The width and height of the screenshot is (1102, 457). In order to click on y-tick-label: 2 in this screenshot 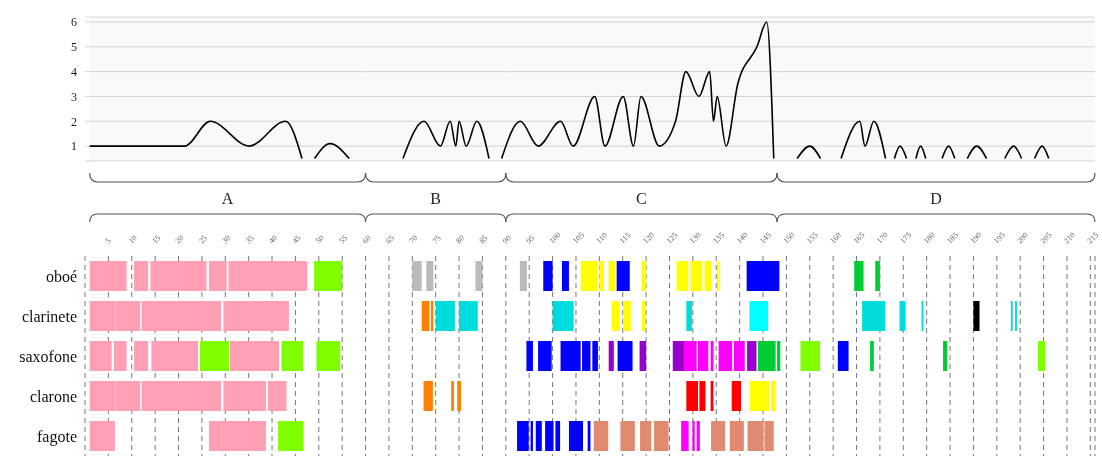, I will do `click(74, 121)`.